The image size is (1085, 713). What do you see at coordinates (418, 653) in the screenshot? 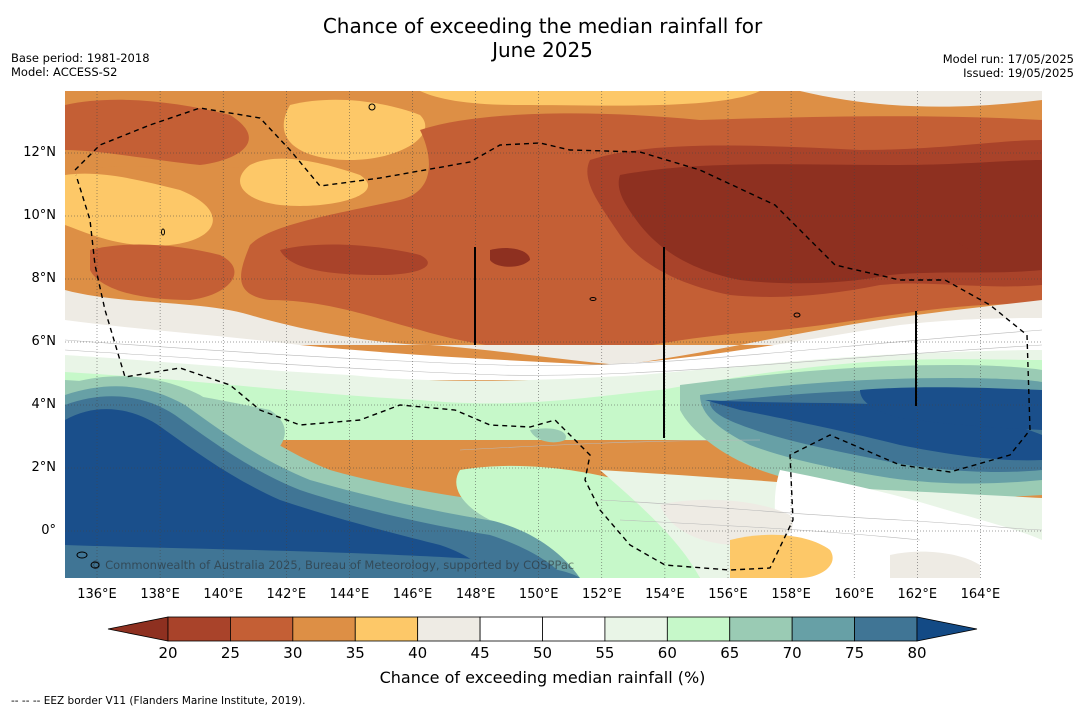
I see `colorbar-tick-label: 40` at bounding box center [418, 653].